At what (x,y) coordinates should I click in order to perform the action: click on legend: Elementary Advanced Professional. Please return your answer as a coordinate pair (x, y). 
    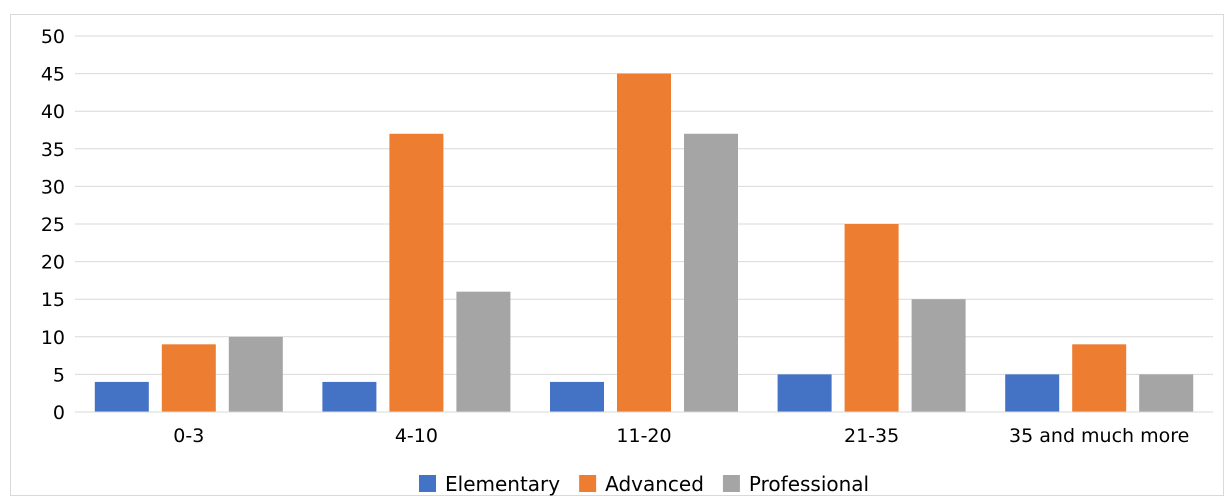
    Looking at the image, I should click on (644, 484).